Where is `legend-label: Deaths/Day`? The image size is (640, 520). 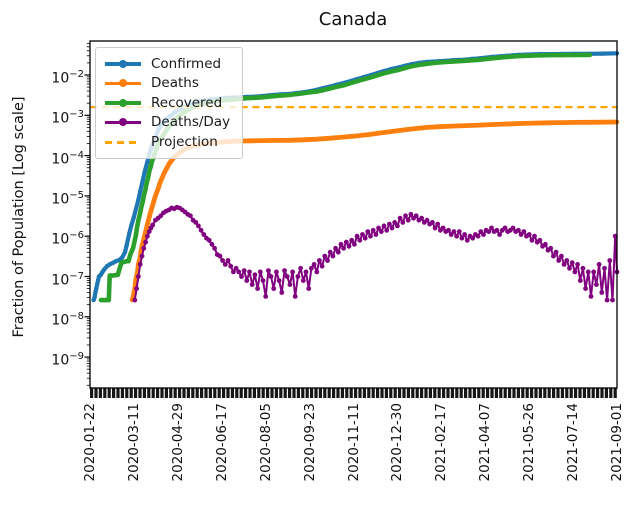
legend-label: Deaths/Day is located at coordinates (191, 122).